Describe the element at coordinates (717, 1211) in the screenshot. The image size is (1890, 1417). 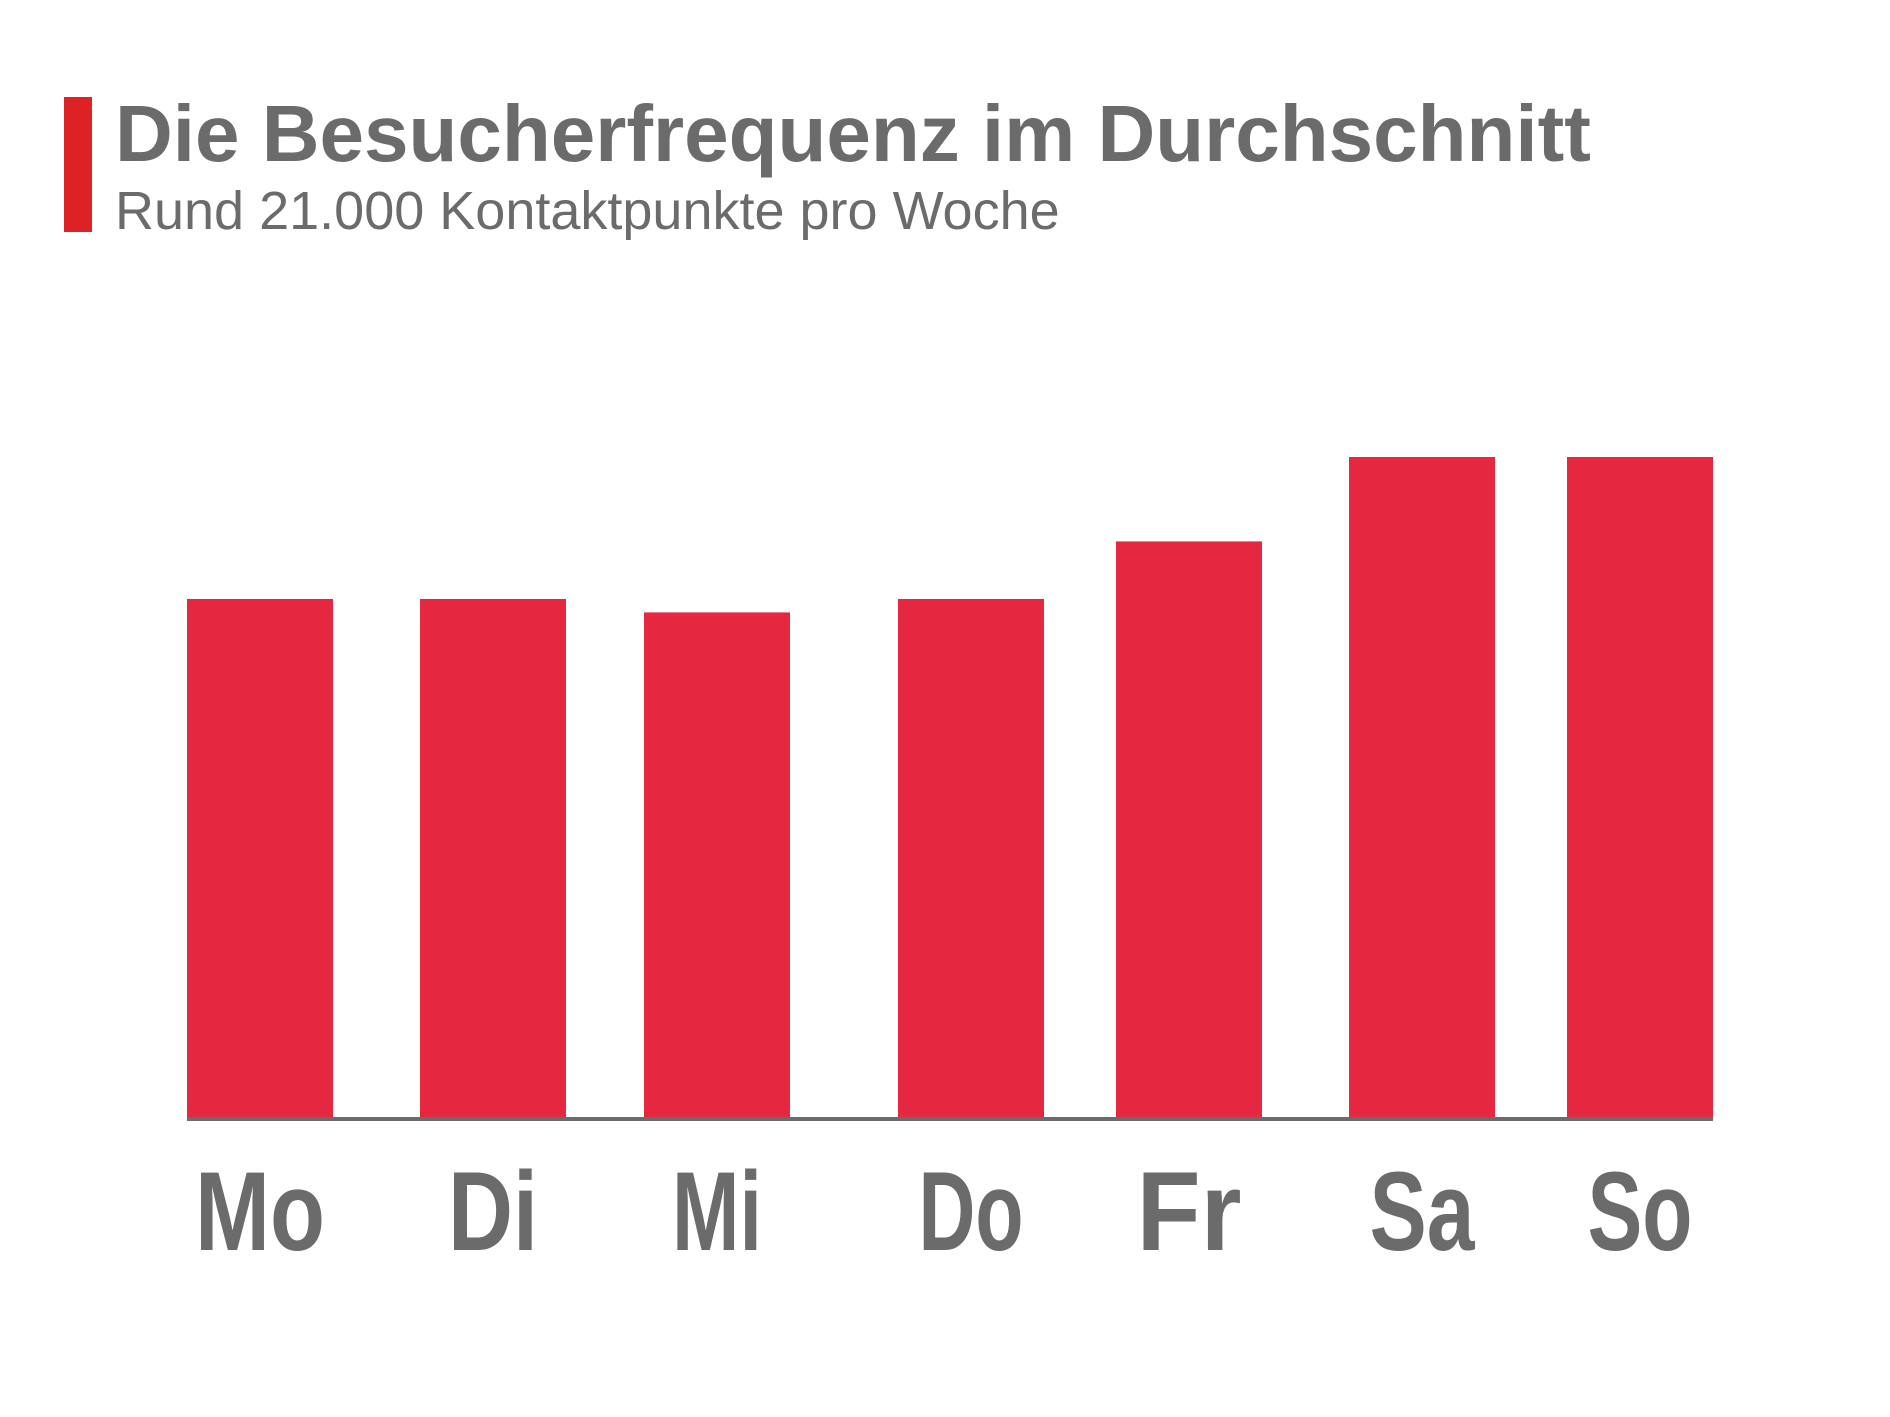
I see `x-tick-label-mi: Mi` at that location.